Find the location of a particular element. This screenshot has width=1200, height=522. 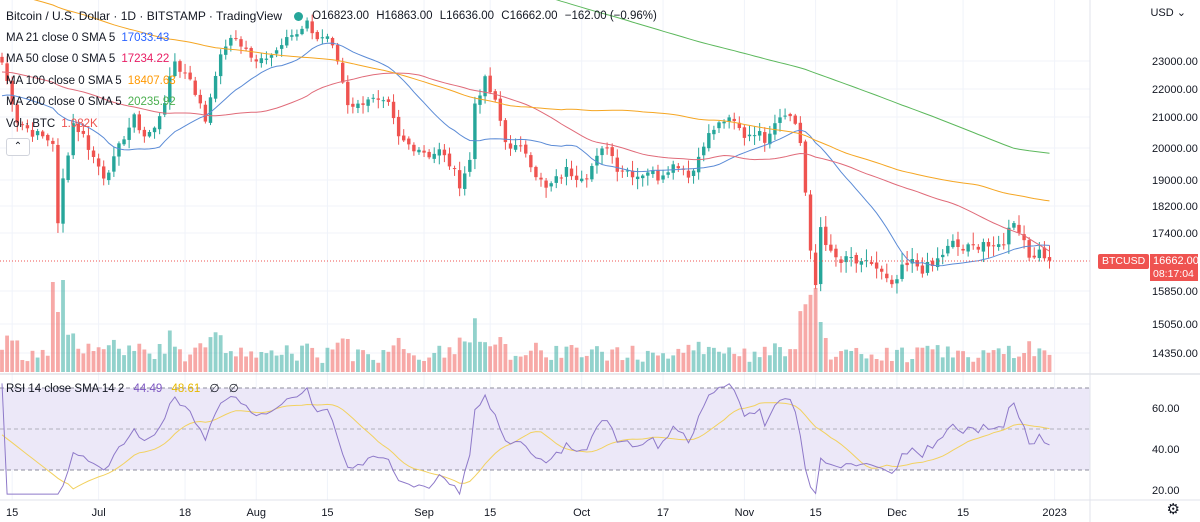

time-tick-label: Oct is located at coordinates (581, 513).